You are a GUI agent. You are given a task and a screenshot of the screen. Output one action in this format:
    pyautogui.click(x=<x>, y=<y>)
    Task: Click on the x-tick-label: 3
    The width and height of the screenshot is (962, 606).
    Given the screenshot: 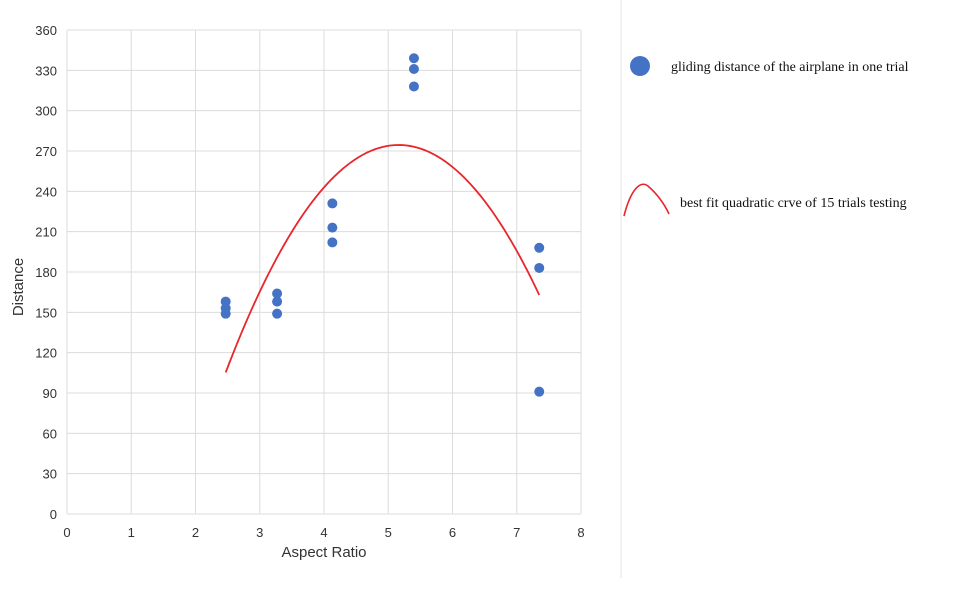 What is the action you would take?
    pyautogui.click(x=259, y=532)
    